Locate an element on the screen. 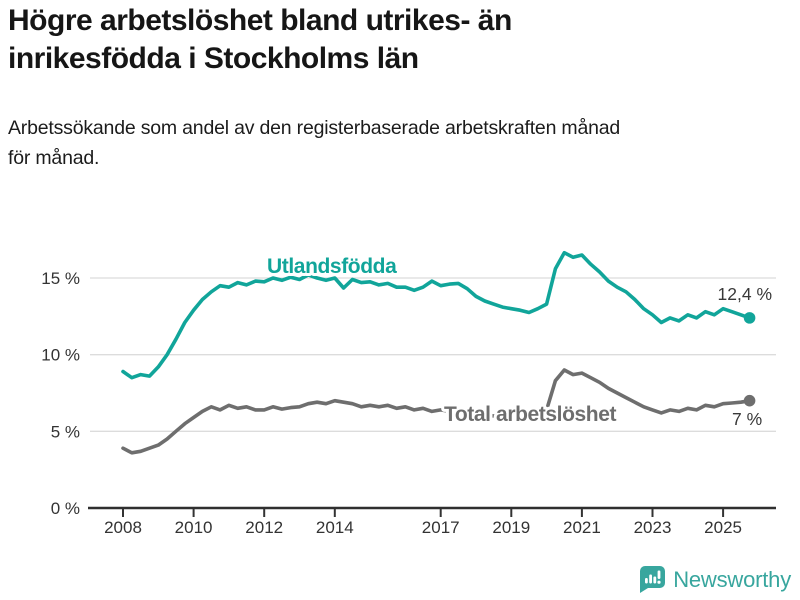 The width and height of the screenshot is (800, 600). x-tick-label: 2008 is located at coordinates (123, 527).